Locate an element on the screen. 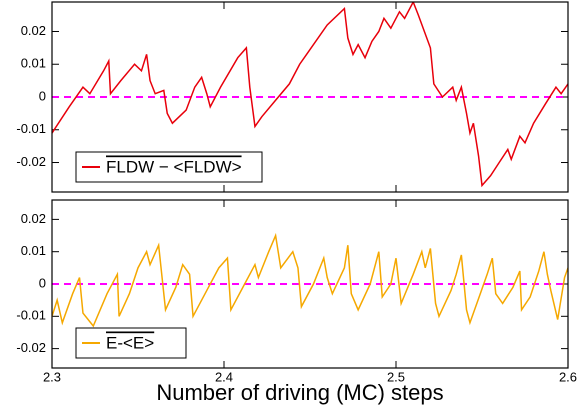 The image size is (586, 405). x-tick-label: 2.3 is located at coordinates (52, 376).